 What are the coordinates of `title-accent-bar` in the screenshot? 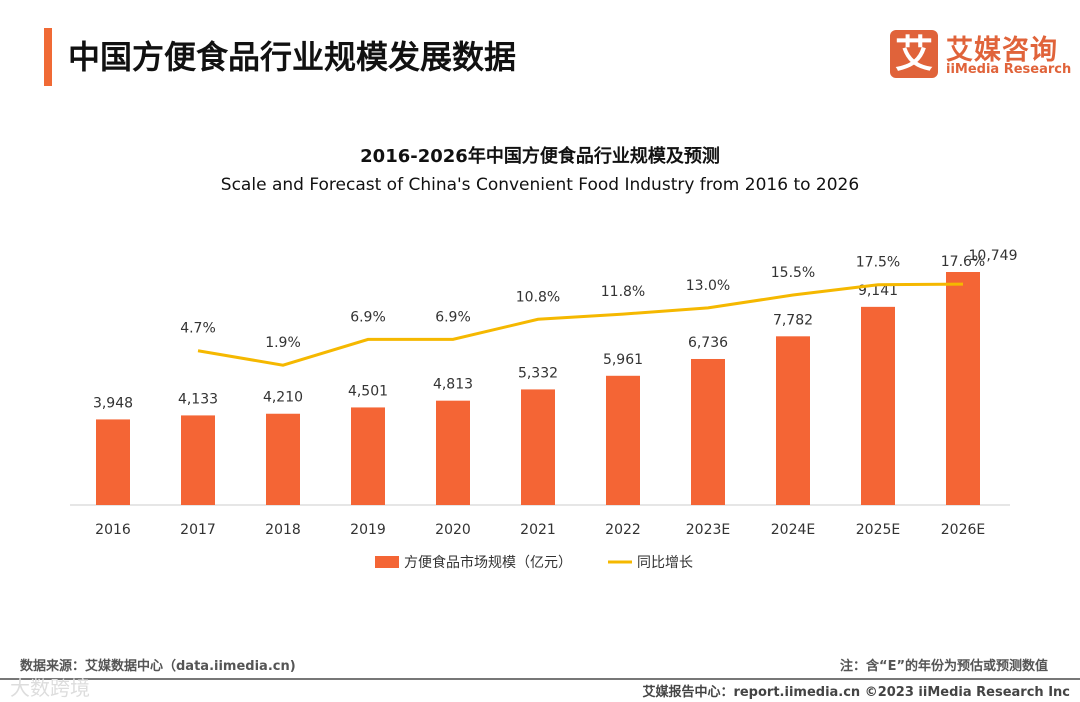 It's located at (48, 57).